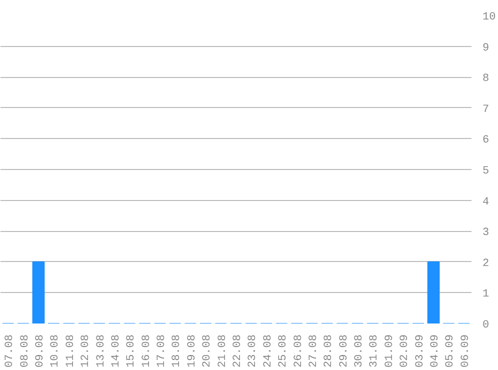 This screenshot has width=498, height=370. Describe the element at coordinates (486, 264) in the screenshot. I see `y-tick-label: 2` at that location.